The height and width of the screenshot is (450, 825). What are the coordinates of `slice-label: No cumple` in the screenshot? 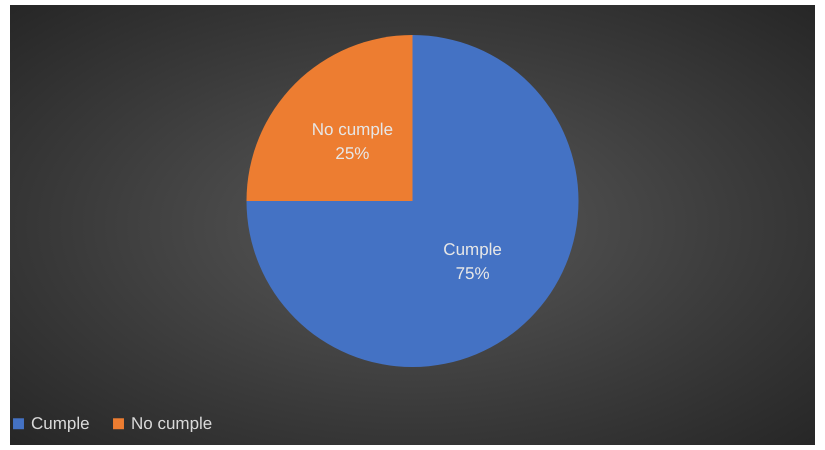 It's located at (353, 129).